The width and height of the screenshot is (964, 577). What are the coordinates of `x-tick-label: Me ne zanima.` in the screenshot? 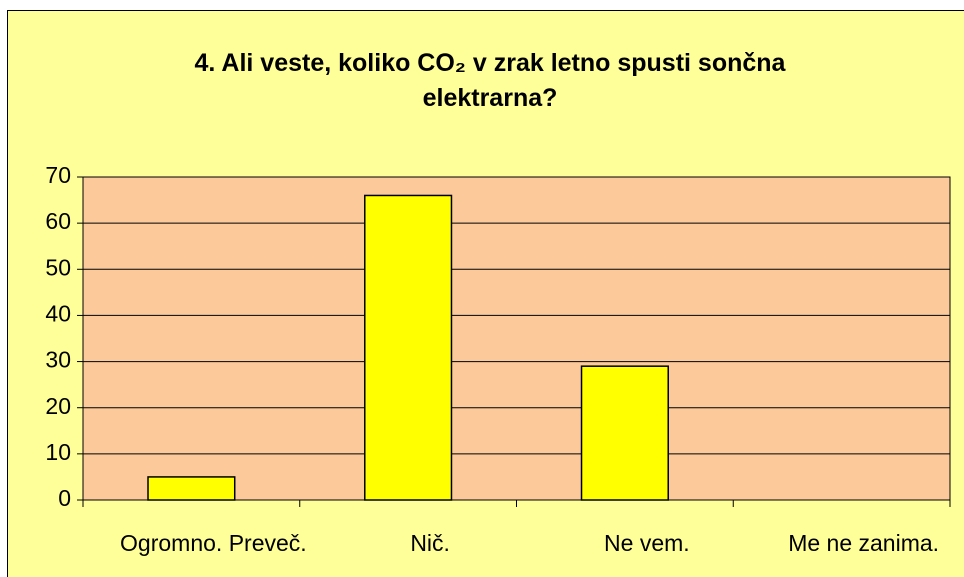 It's located at (863, 543).